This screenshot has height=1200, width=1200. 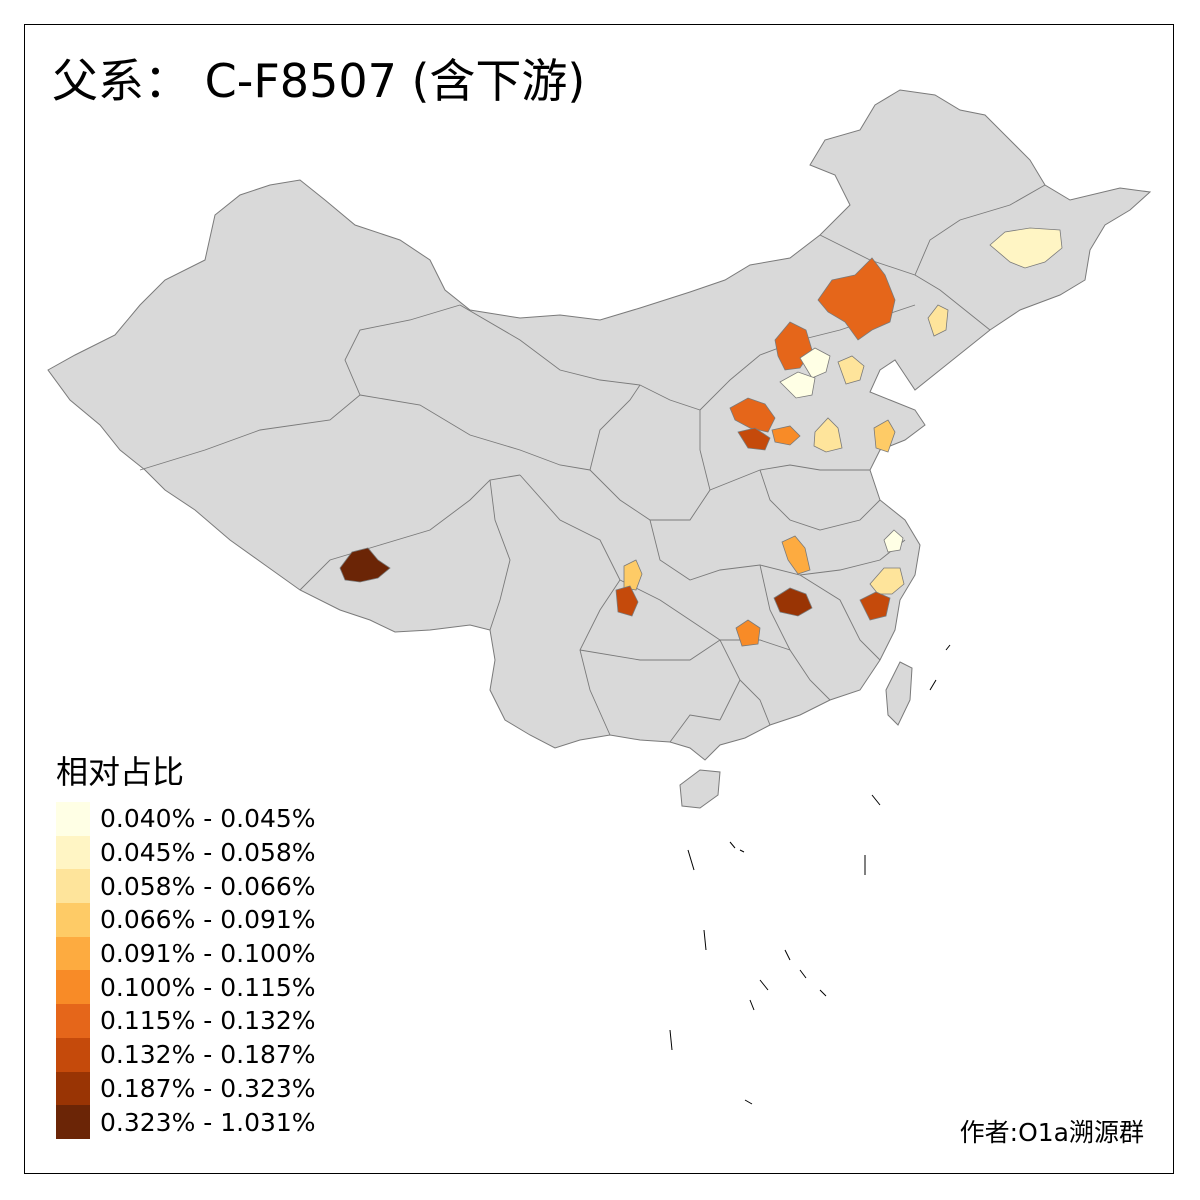 I want to click on author-credit: 作者:O1a溯源群, so click(x=1051, y=1132).